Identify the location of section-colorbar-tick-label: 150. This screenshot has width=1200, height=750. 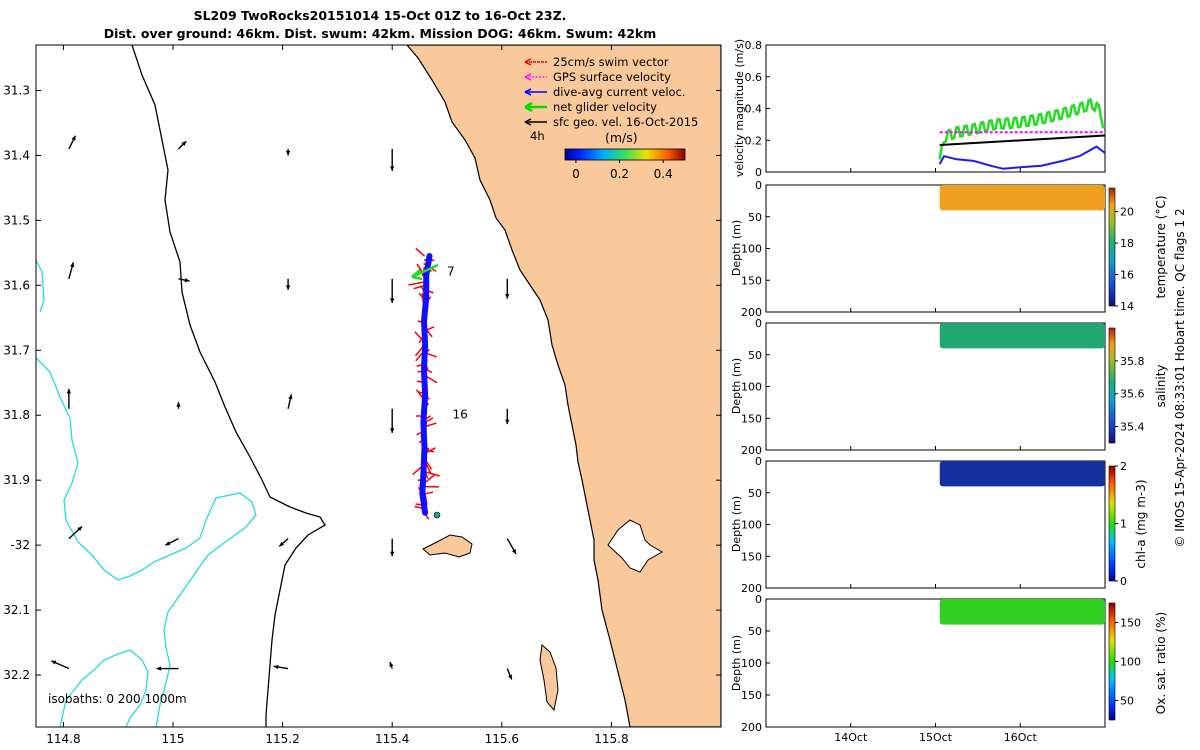
(1130, 623).